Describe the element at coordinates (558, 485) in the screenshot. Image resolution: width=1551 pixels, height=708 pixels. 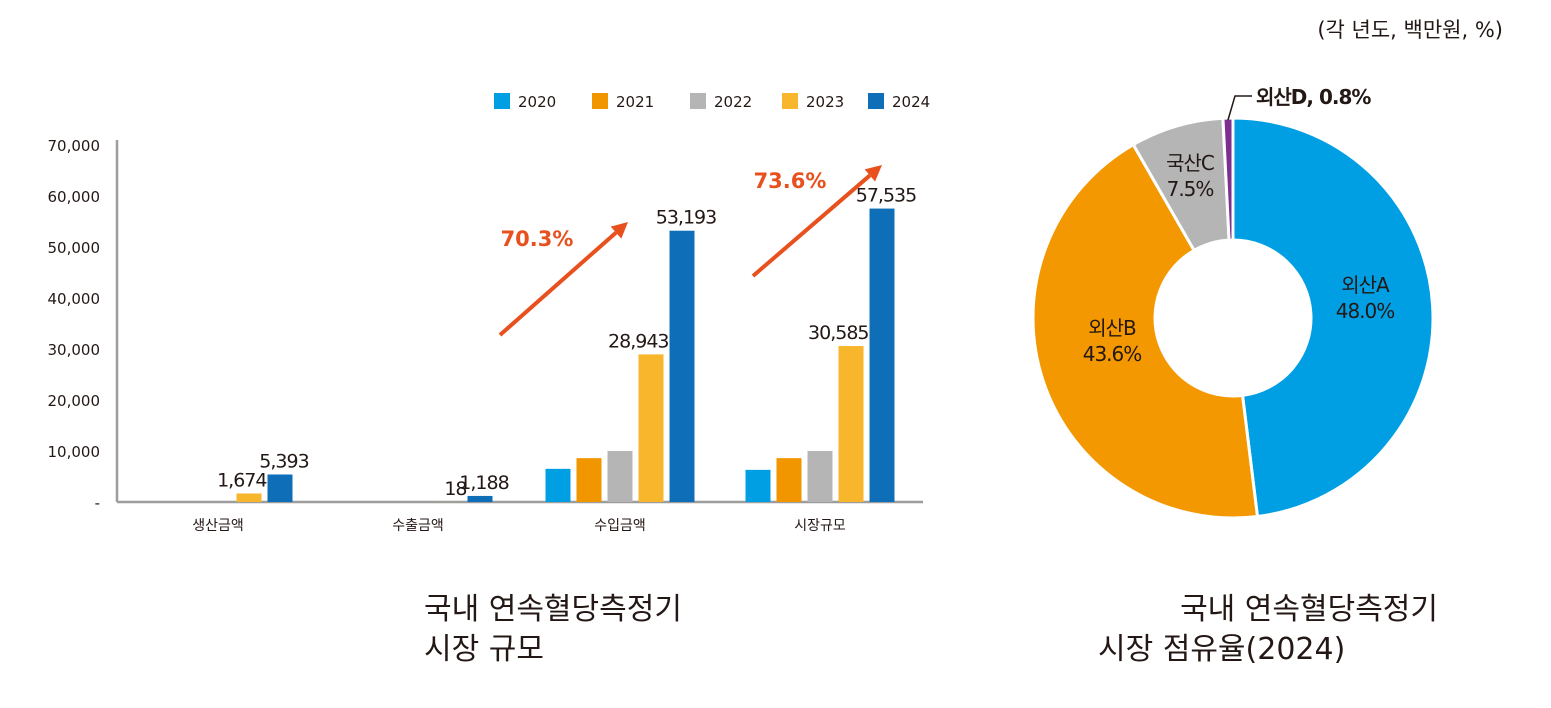
I see `bar-2020-수입금액` at that location.